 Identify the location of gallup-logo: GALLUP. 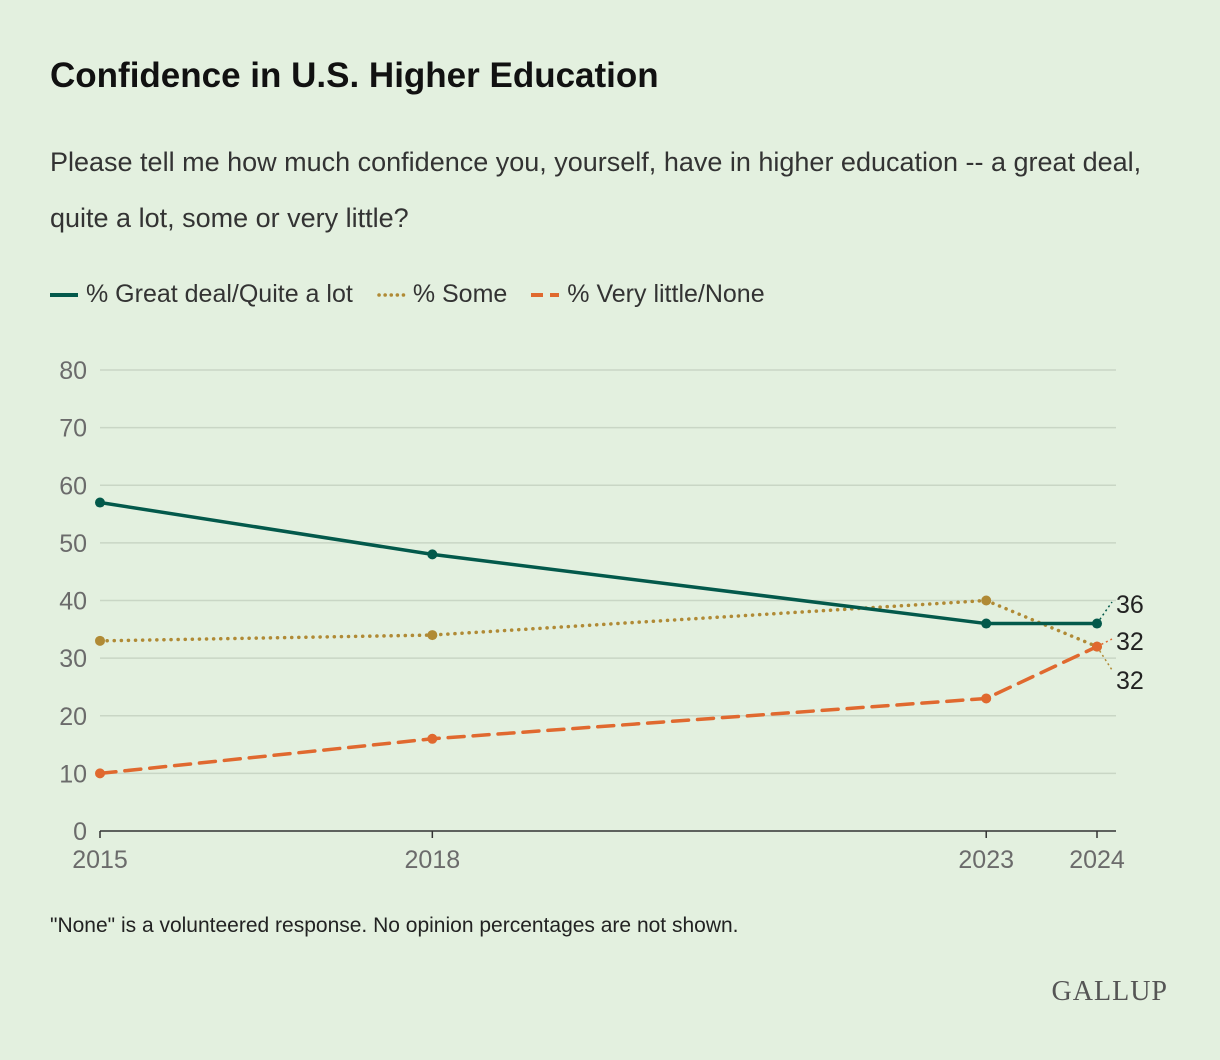
(1109, 991).